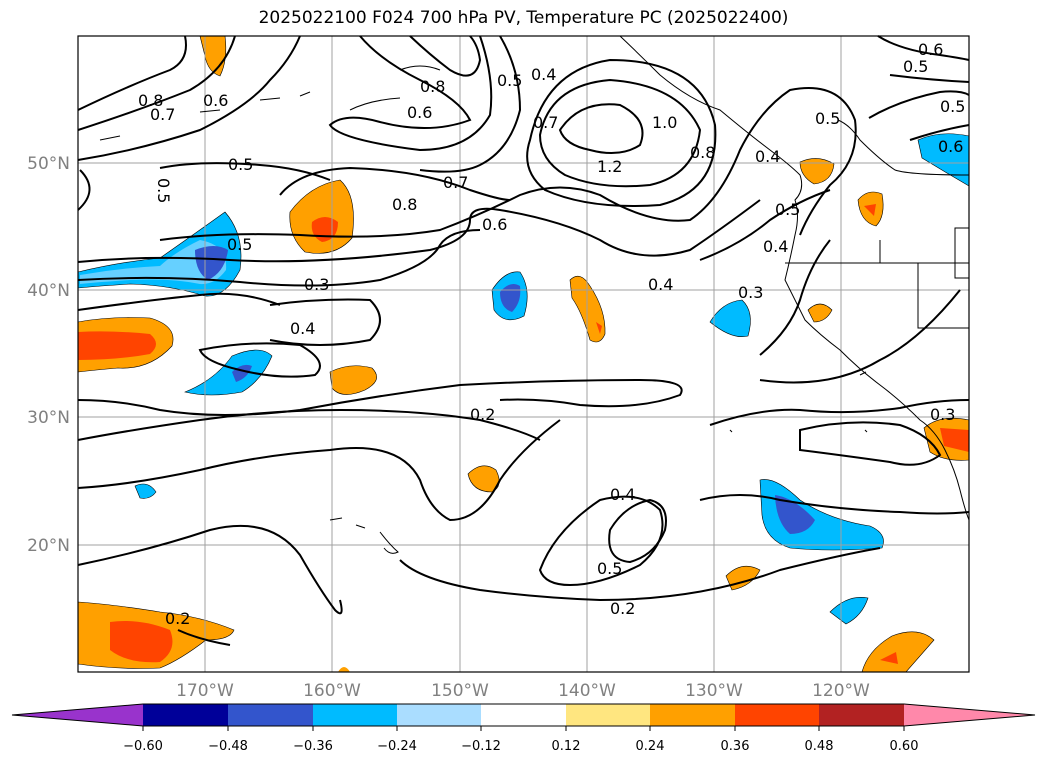 Image resolution: width=1047 pixels, height=765 pixels. What do you see at coordinates (48, 418) in the screenshot?
I see `lat-label-30n: 30°N` at bounding box center [48, 418].